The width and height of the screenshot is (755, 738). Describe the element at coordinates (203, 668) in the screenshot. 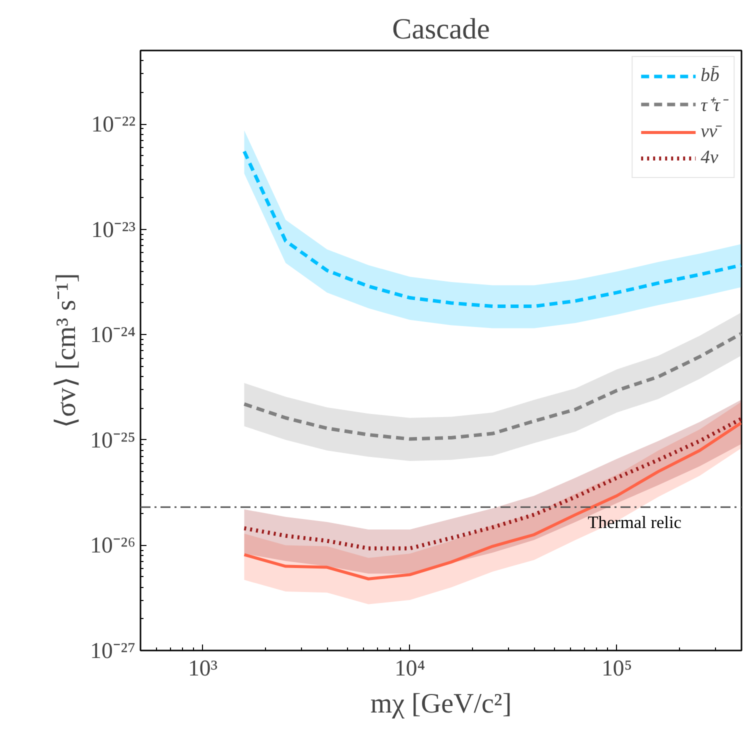

I see `x-tick-label: 10³` at that location.